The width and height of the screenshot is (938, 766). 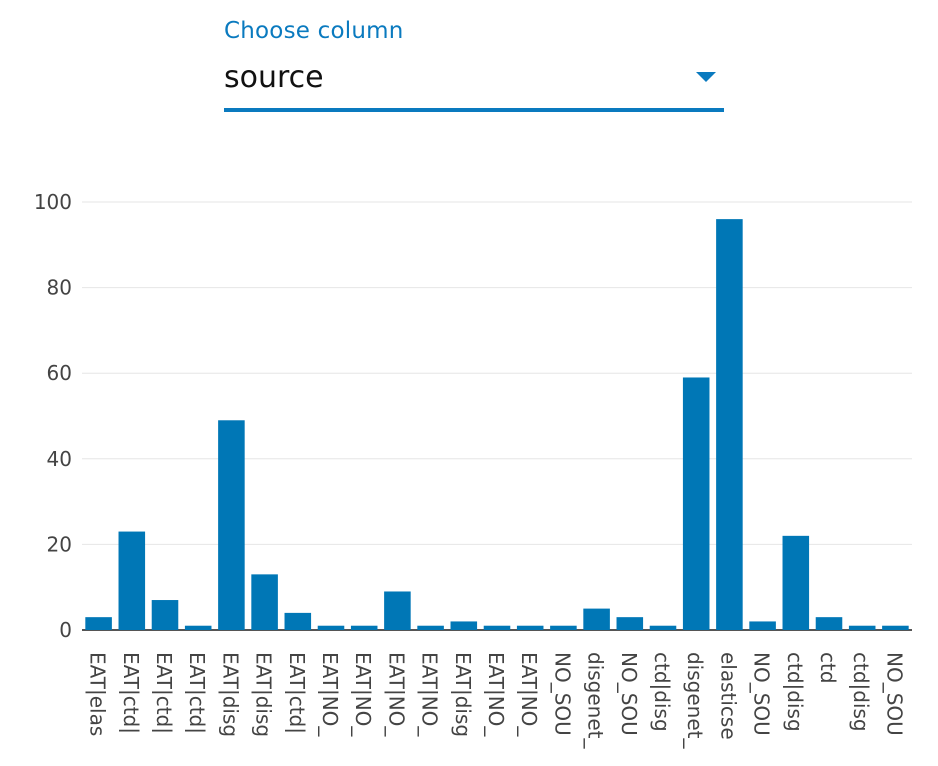 I want to click on caret-down-icon, so click(x=706, y=77).